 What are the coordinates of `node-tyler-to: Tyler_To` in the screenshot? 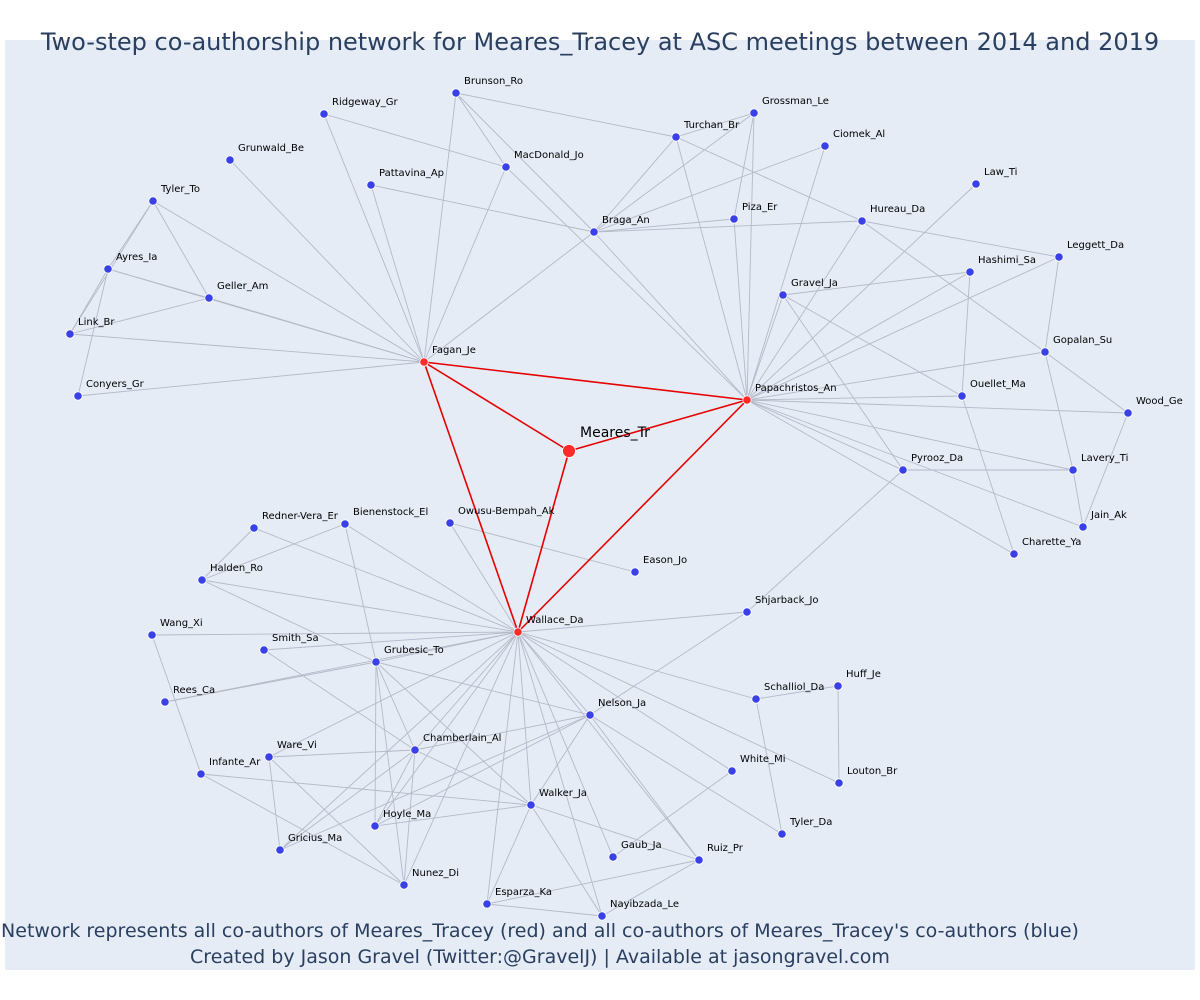 It's located at (174, 195).